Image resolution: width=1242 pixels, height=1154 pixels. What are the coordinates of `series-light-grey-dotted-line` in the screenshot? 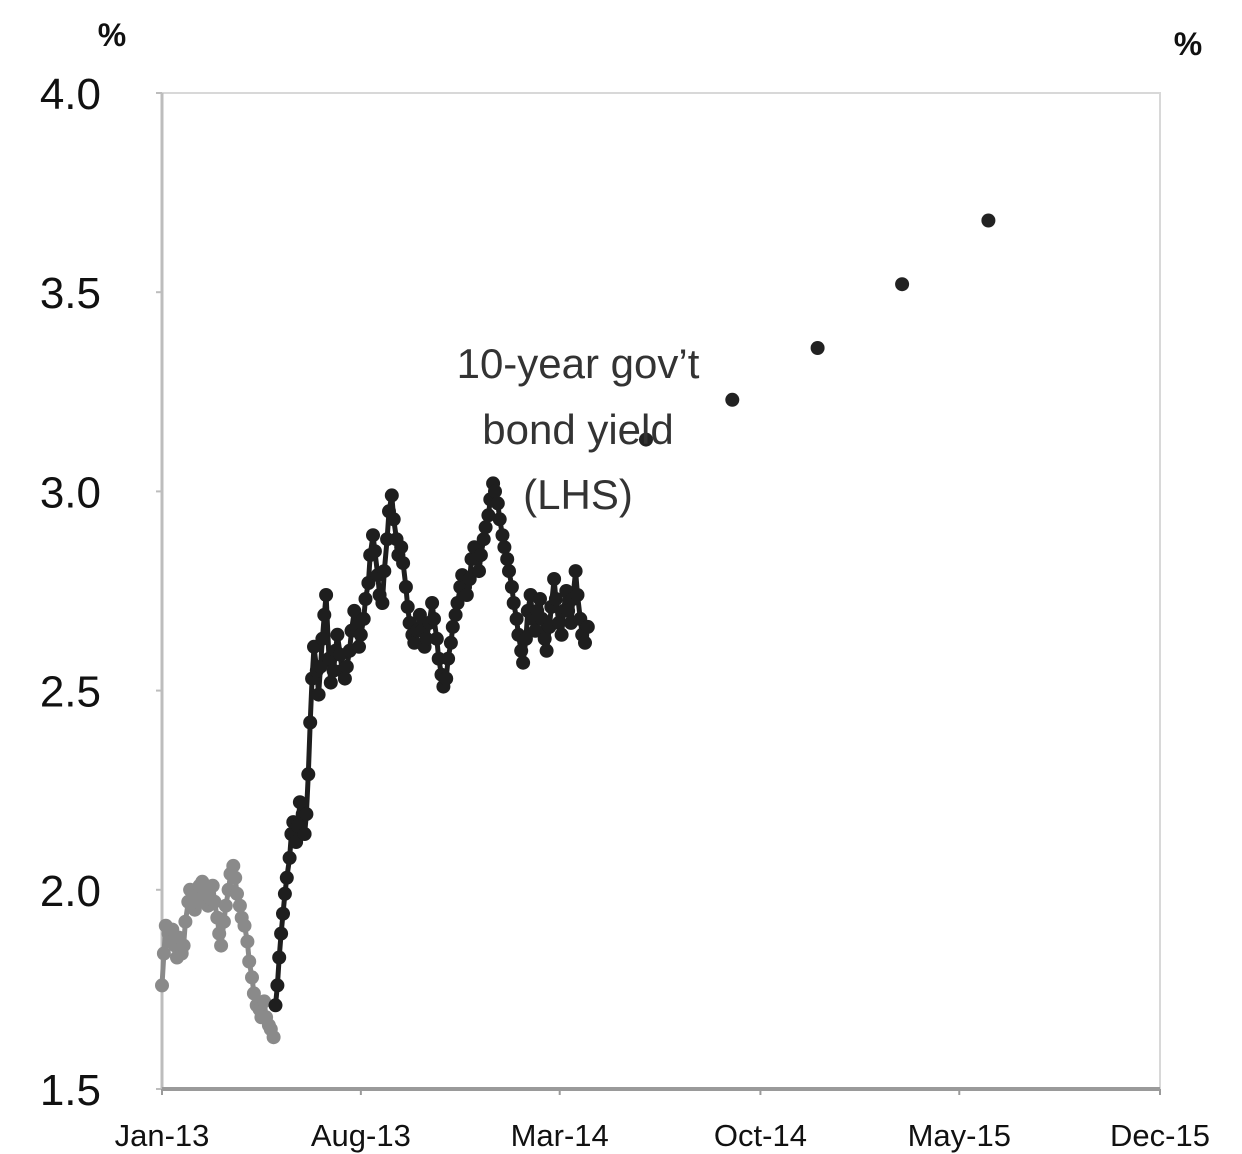 It's located at (218, 951).